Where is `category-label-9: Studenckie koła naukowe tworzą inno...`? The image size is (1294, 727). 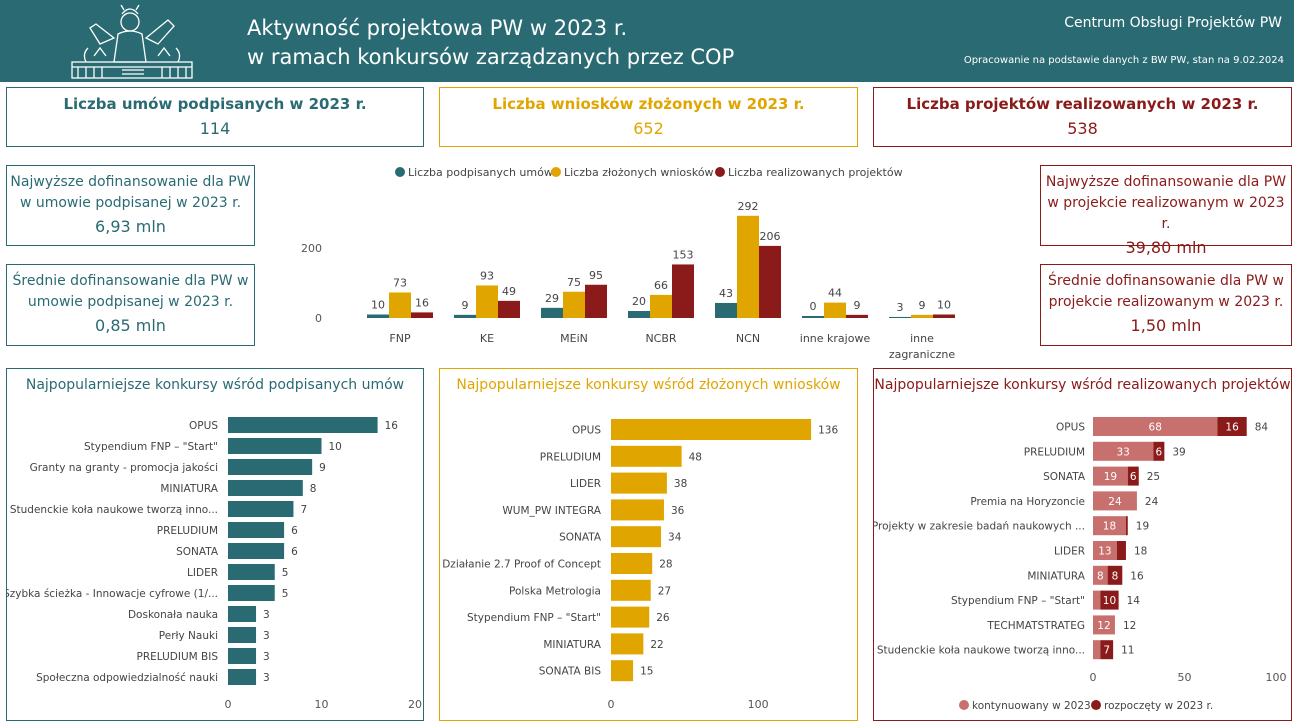
category-label-9: Studenckie koła naukowe tworzą inno... is located at coordinates (981, 651).